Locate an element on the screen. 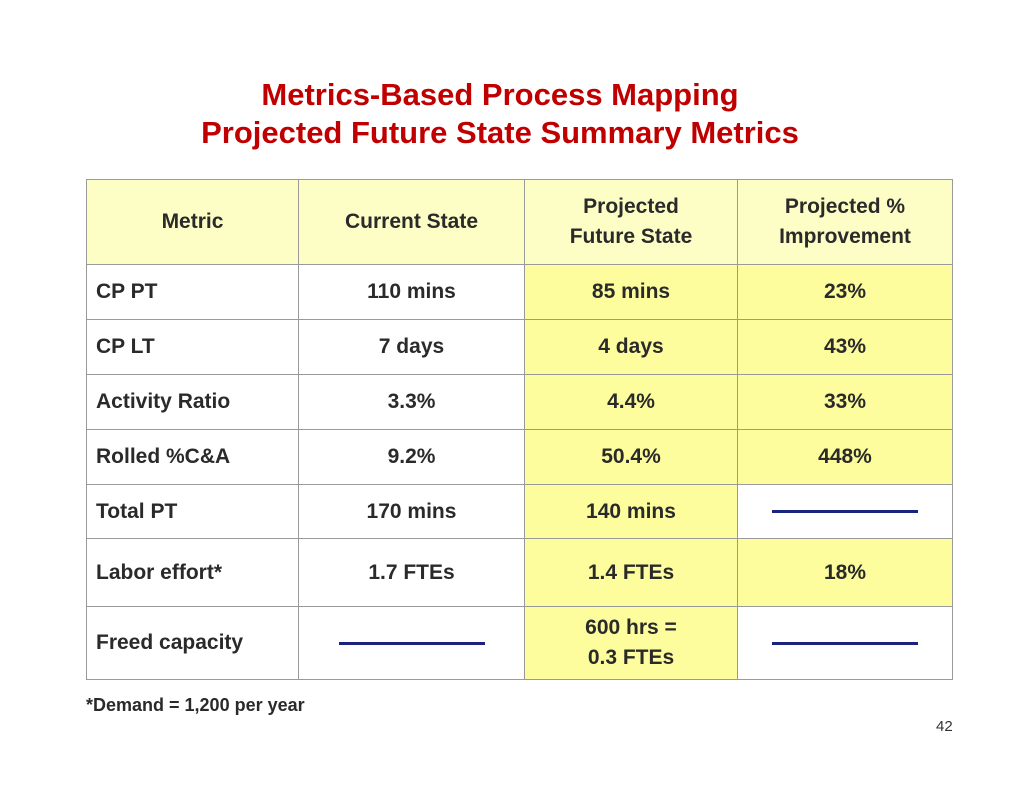  cell-improvement: 18% is located at coordinates (845, 572).